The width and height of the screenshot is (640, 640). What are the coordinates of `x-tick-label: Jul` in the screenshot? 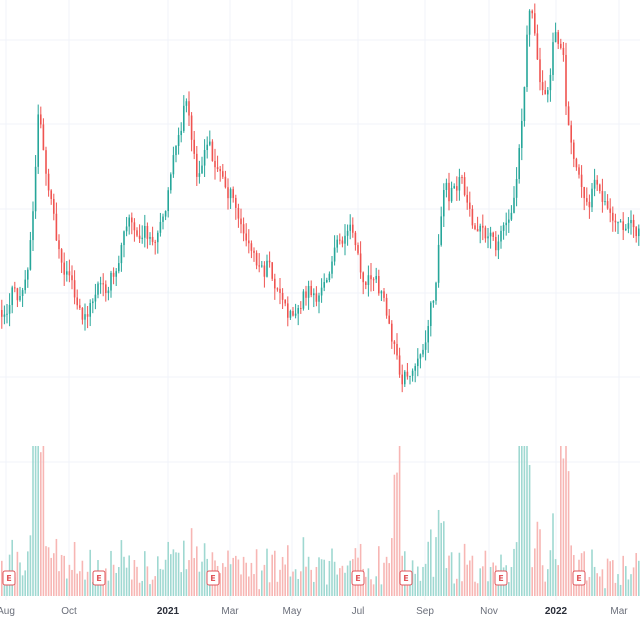 It's located at (358, 611).